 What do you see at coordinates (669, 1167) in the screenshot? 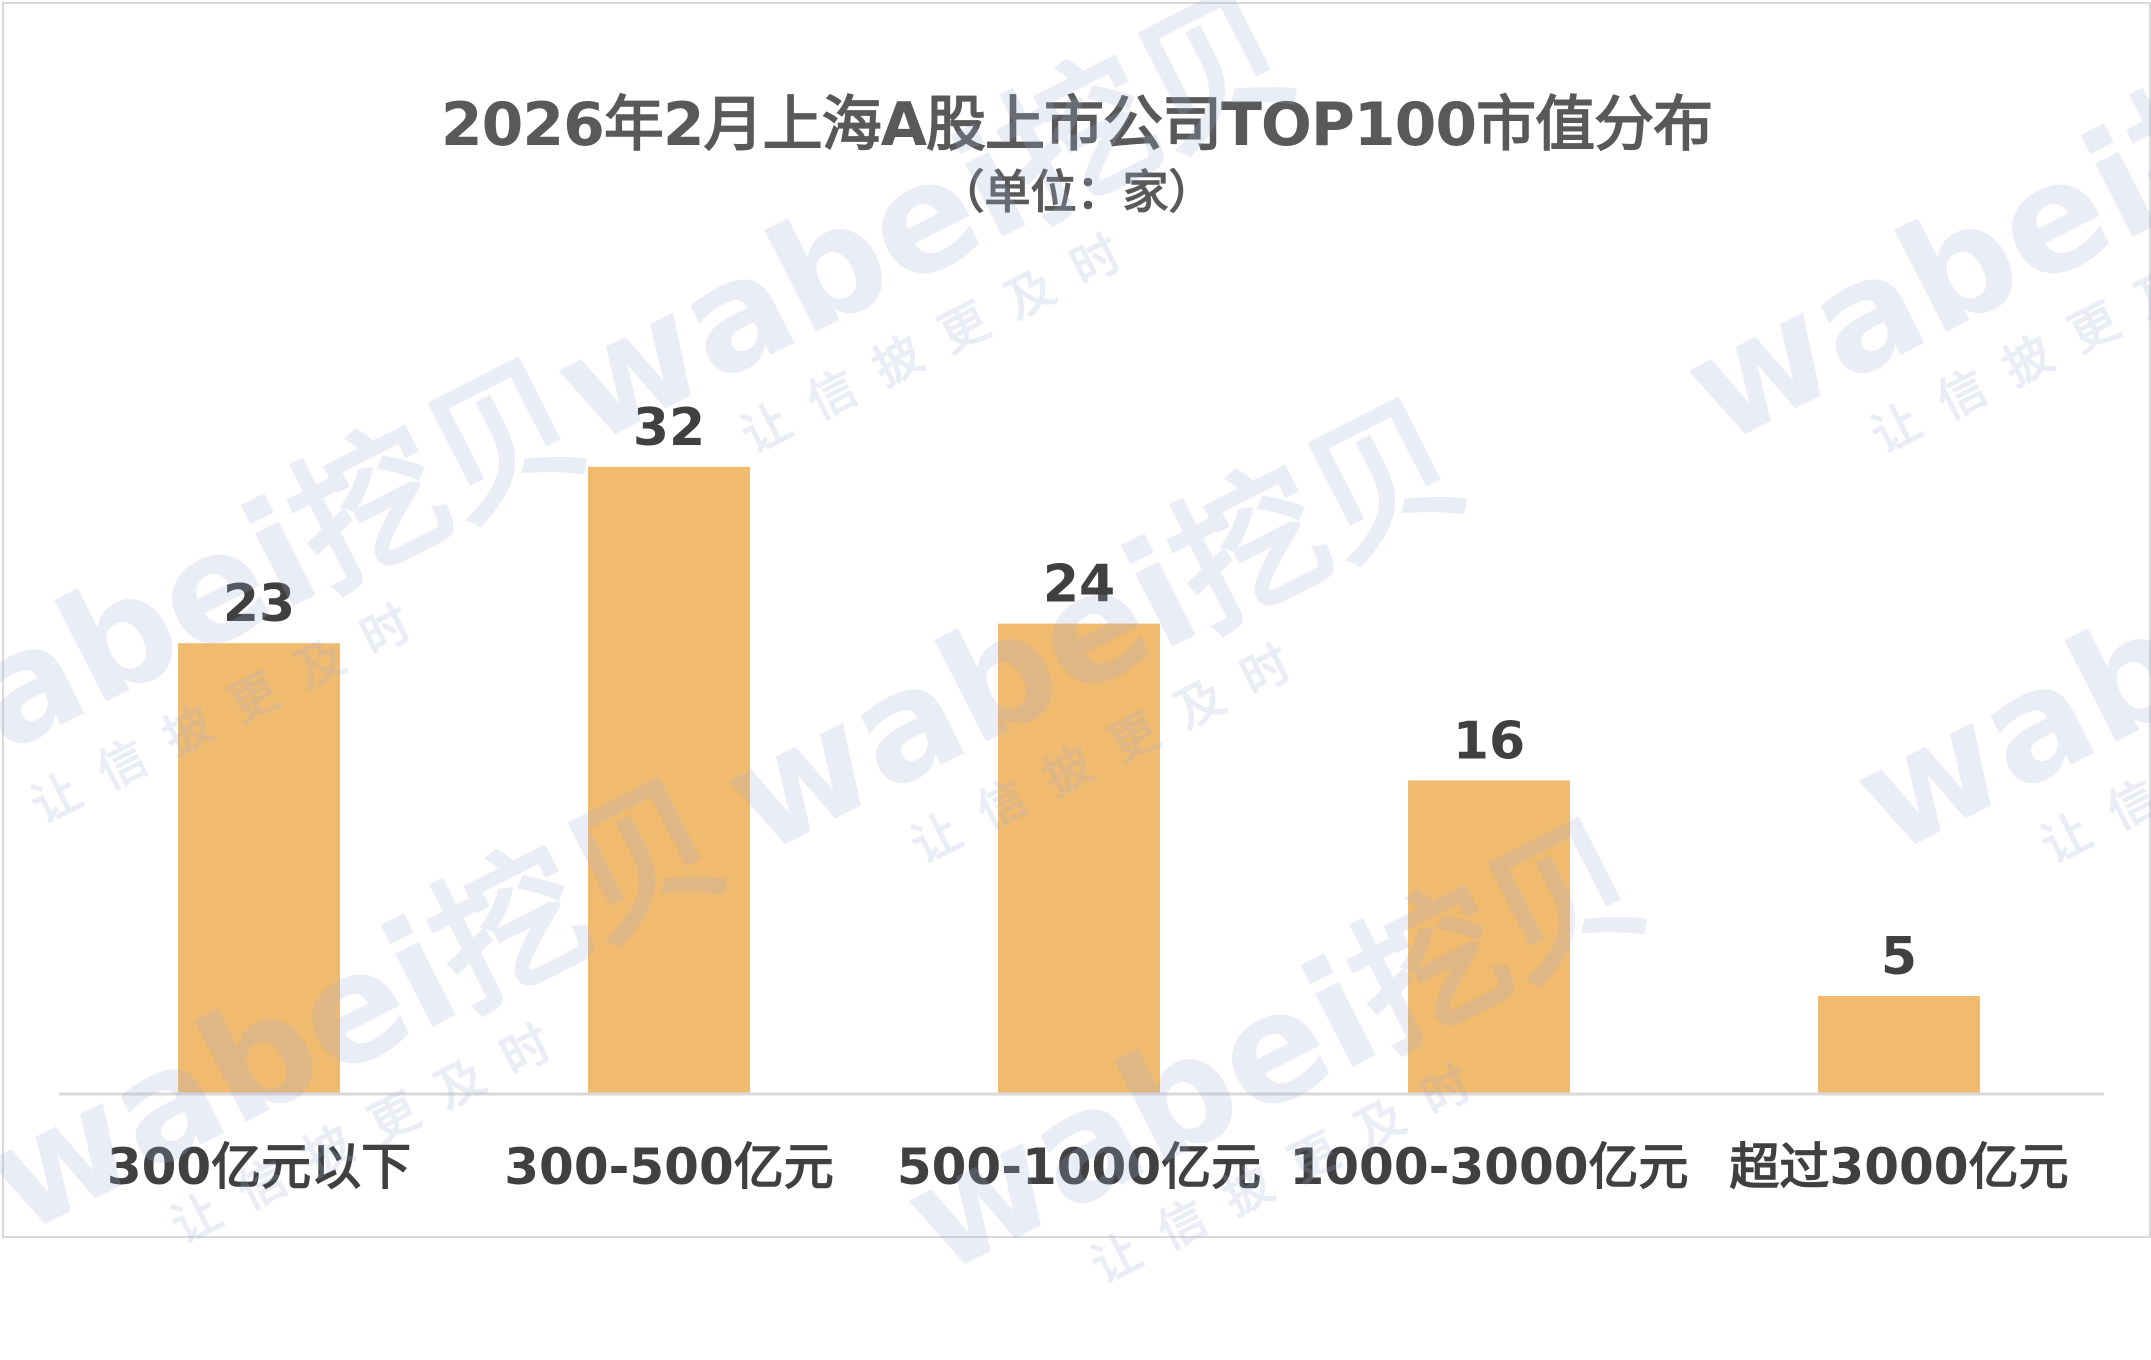
I see `category-label: 300-500亿元` at bounding box center [669, 1167].